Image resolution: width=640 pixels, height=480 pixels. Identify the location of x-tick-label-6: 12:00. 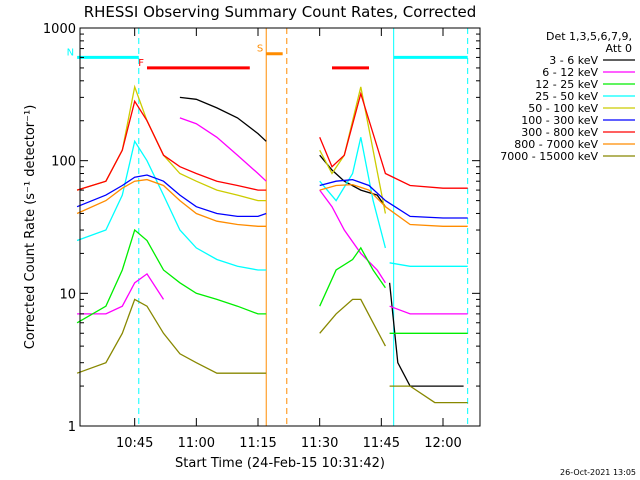
(442, 443).